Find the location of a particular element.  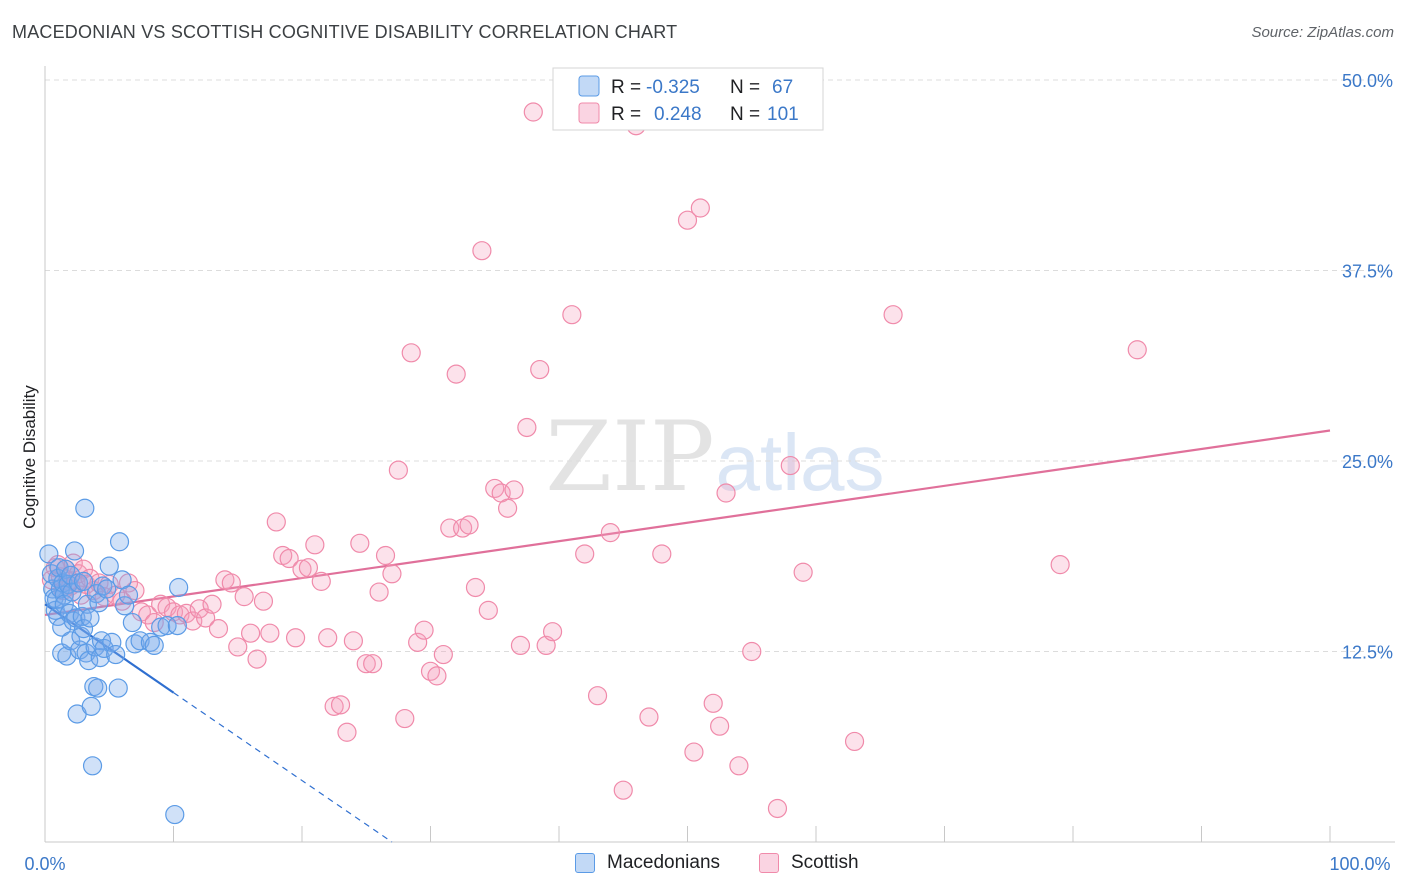

watermark-atlas: atlas is located at coordinates (800, 462).